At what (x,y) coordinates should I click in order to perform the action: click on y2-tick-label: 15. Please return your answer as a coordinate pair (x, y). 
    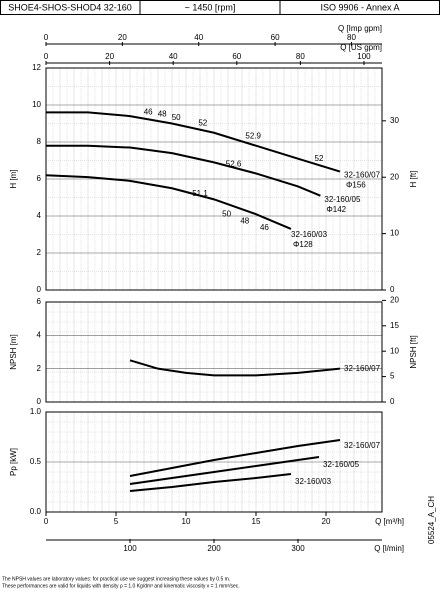
    Looking at the image, I should click on (394, 325).